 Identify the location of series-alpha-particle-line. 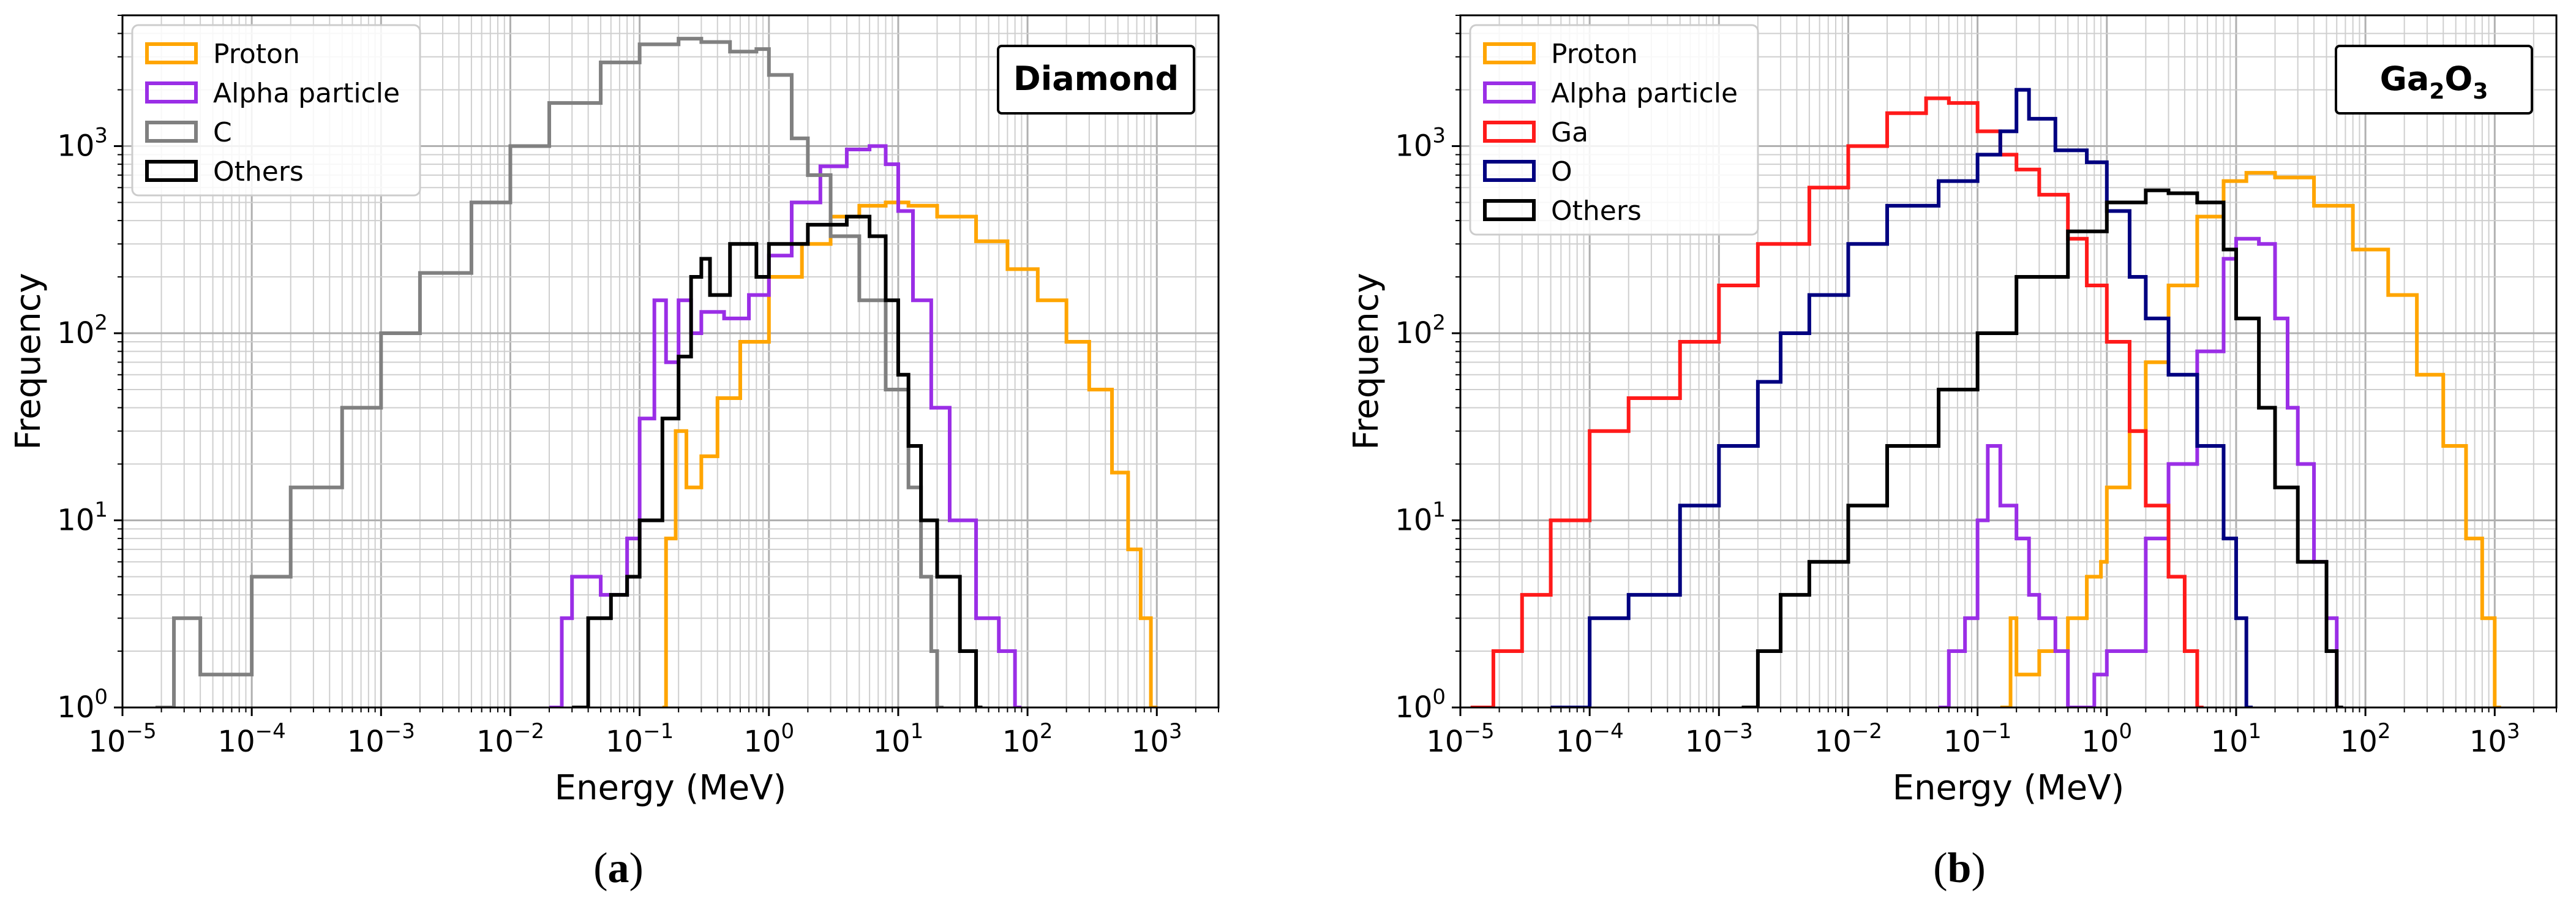
(2141, 471).